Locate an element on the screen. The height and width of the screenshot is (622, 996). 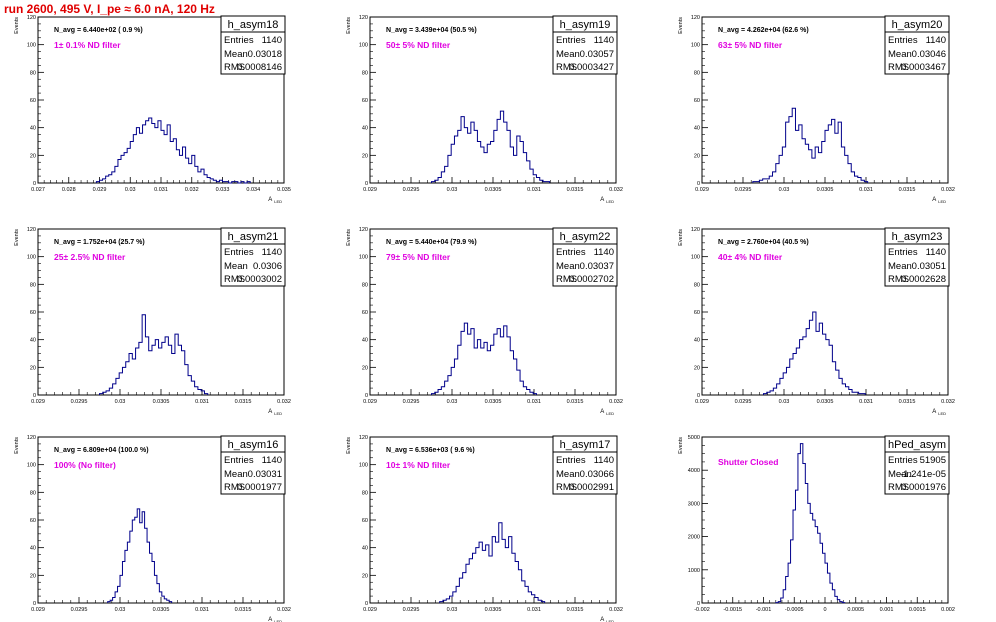
stats-value: 0.03051 is located at coordinates (929, 266).